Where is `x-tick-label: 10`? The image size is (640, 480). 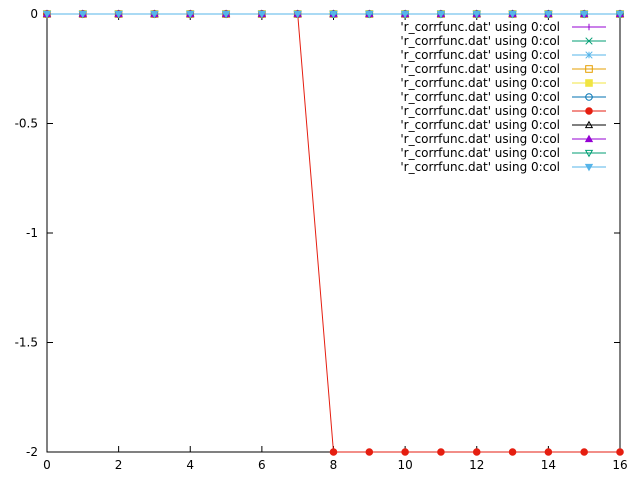
x-tick-label: 10 is located at coordinates (404, 465).